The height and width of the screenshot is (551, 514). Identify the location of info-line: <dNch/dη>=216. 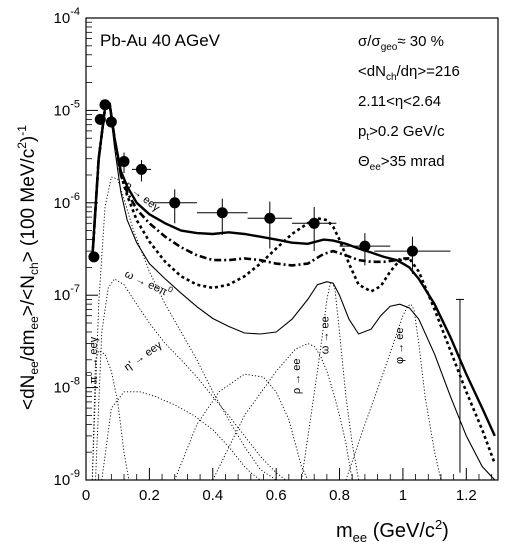
(409, 73).